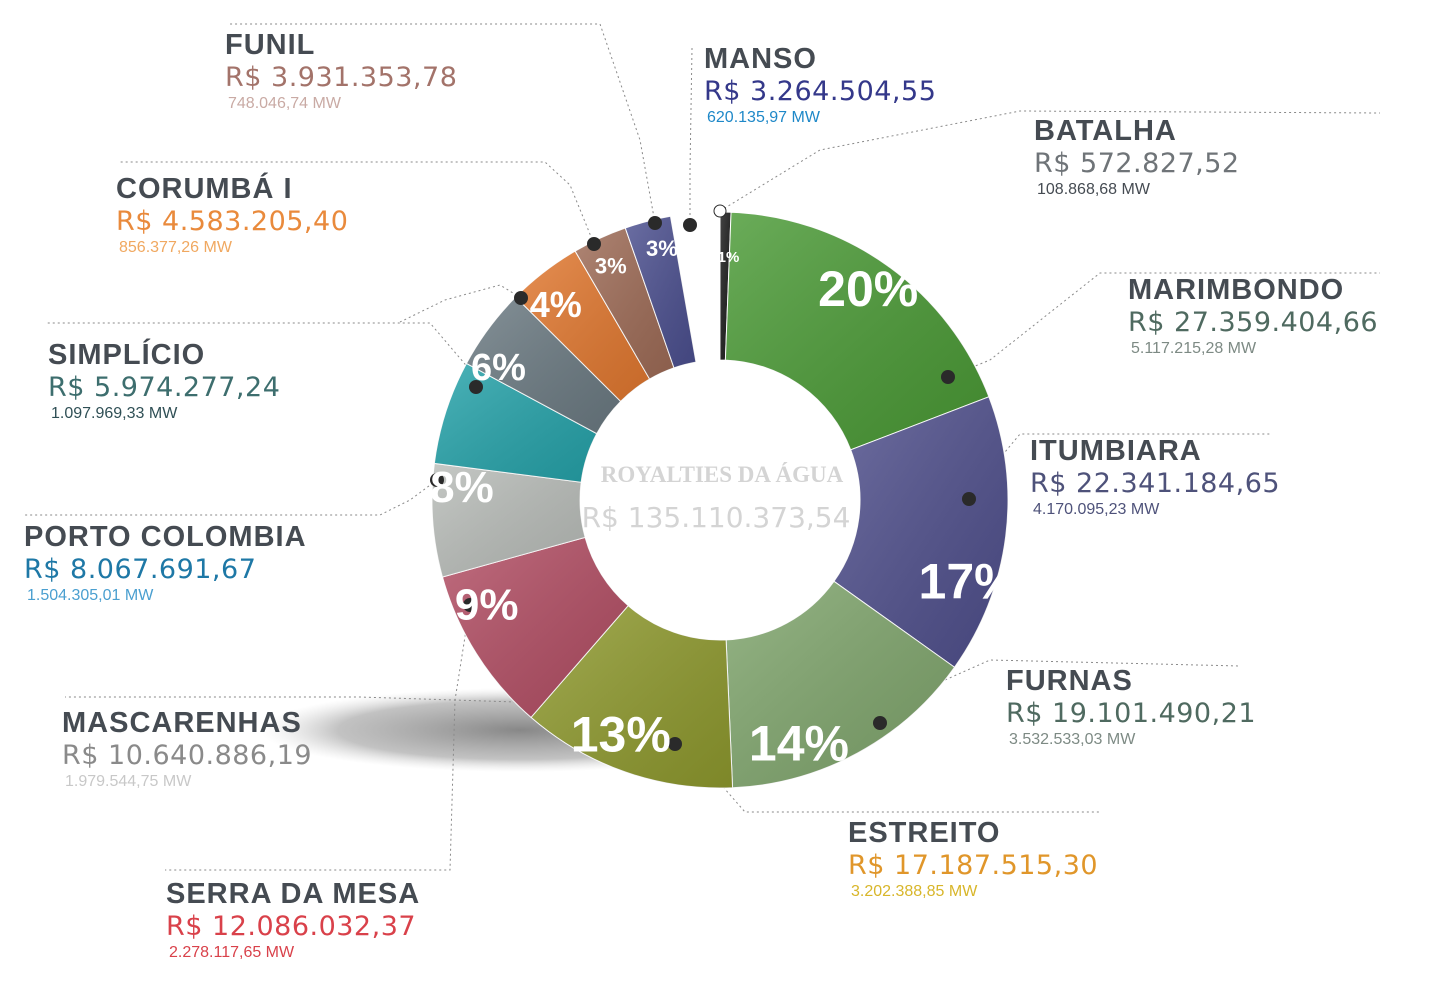 This screenshot has height=993, width=1443. I want to click on royalty-value: R$ 27.359.404,66, so click(1253, 322).